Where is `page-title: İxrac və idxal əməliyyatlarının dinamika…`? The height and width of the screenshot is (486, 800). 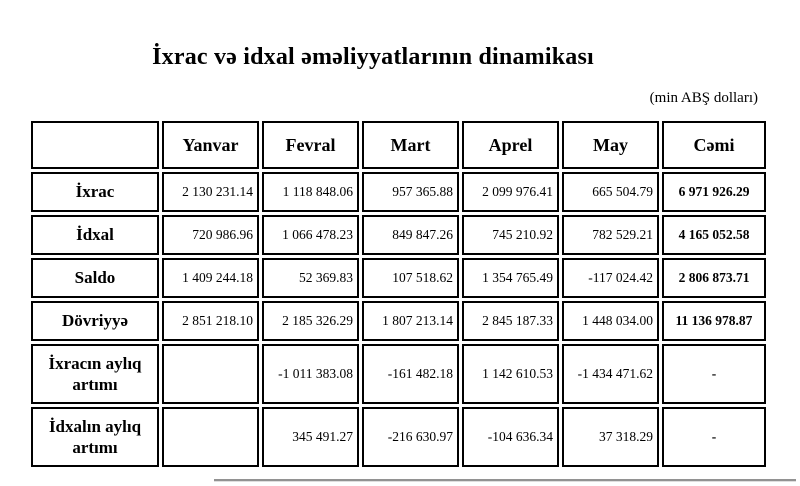 page-title: İxrac və idxal əməliyyatlarının dinamika… is located at coordinates (373, 57).